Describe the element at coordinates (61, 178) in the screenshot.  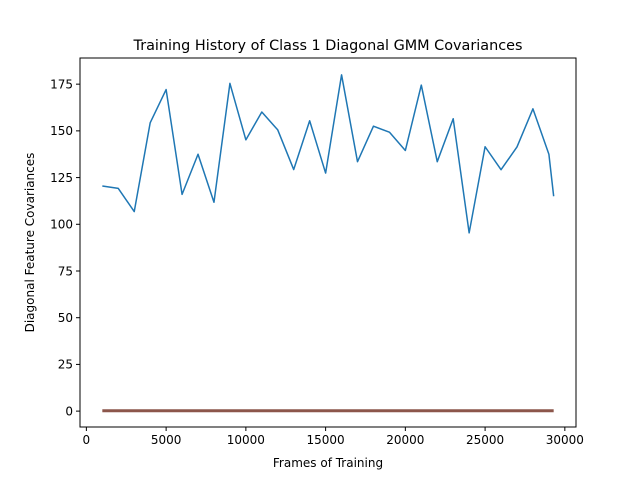
I see `y-tick-label: 125` at that location.